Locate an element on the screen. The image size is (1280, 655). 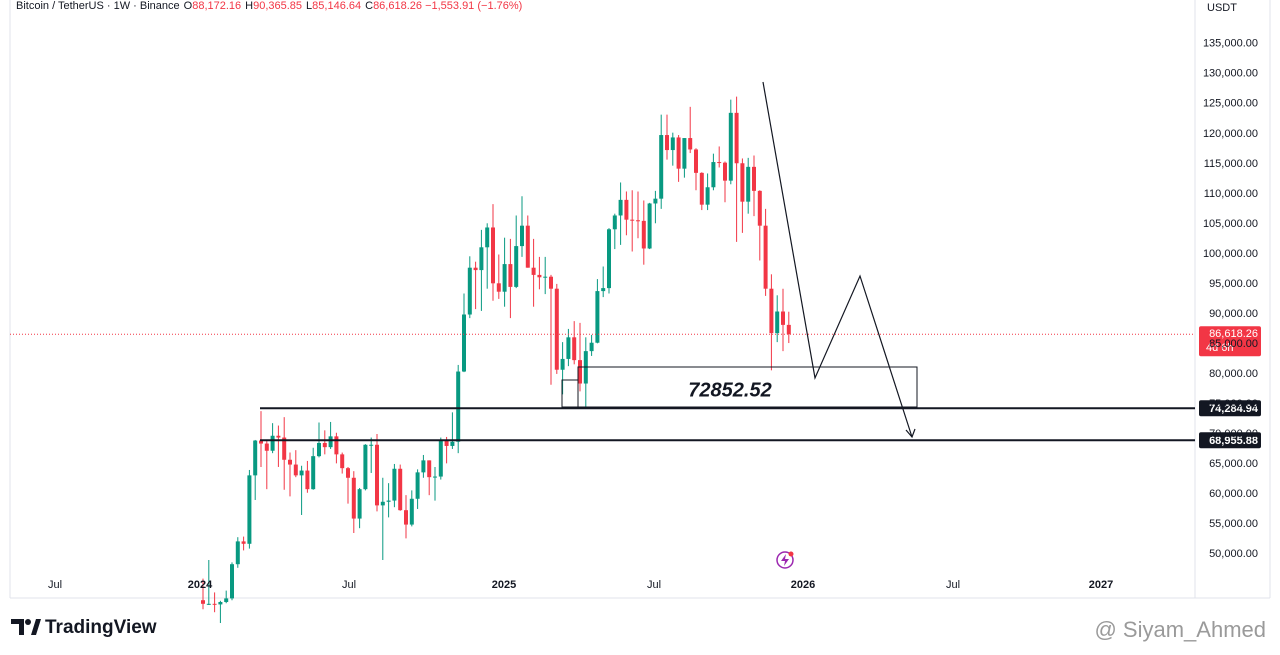
y-tick-label: 130,000.00 is located at coordinates (1230, 74).